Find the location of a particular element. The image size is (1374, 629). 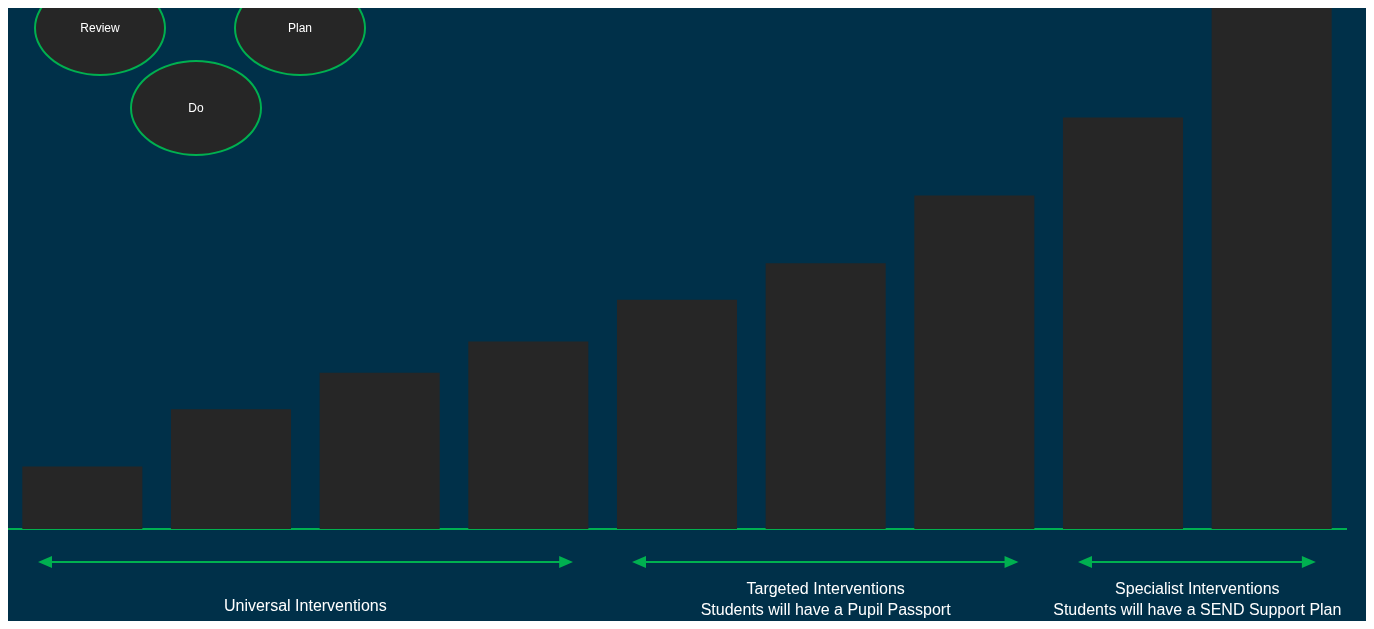

annotation: Do is located at coordinates (196, 108).